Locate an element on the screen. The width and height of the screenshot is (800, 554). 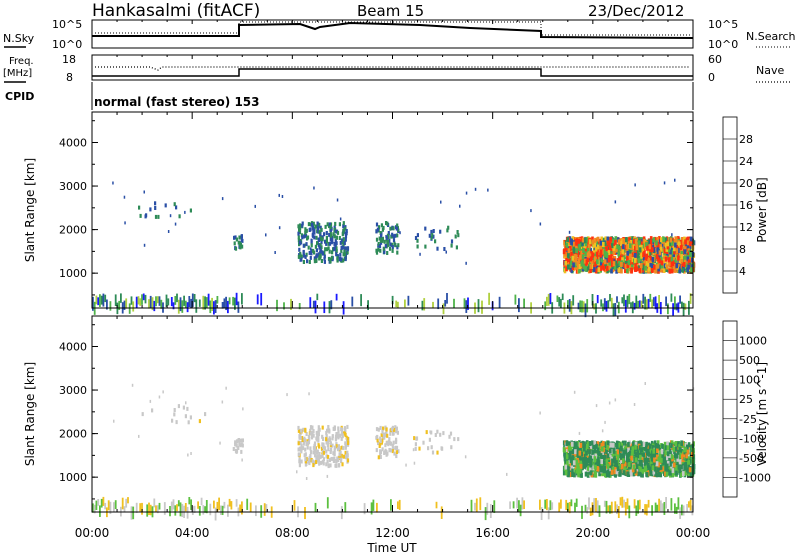
colorbar-tick-label: 100 is located at coordinates (749, 380).